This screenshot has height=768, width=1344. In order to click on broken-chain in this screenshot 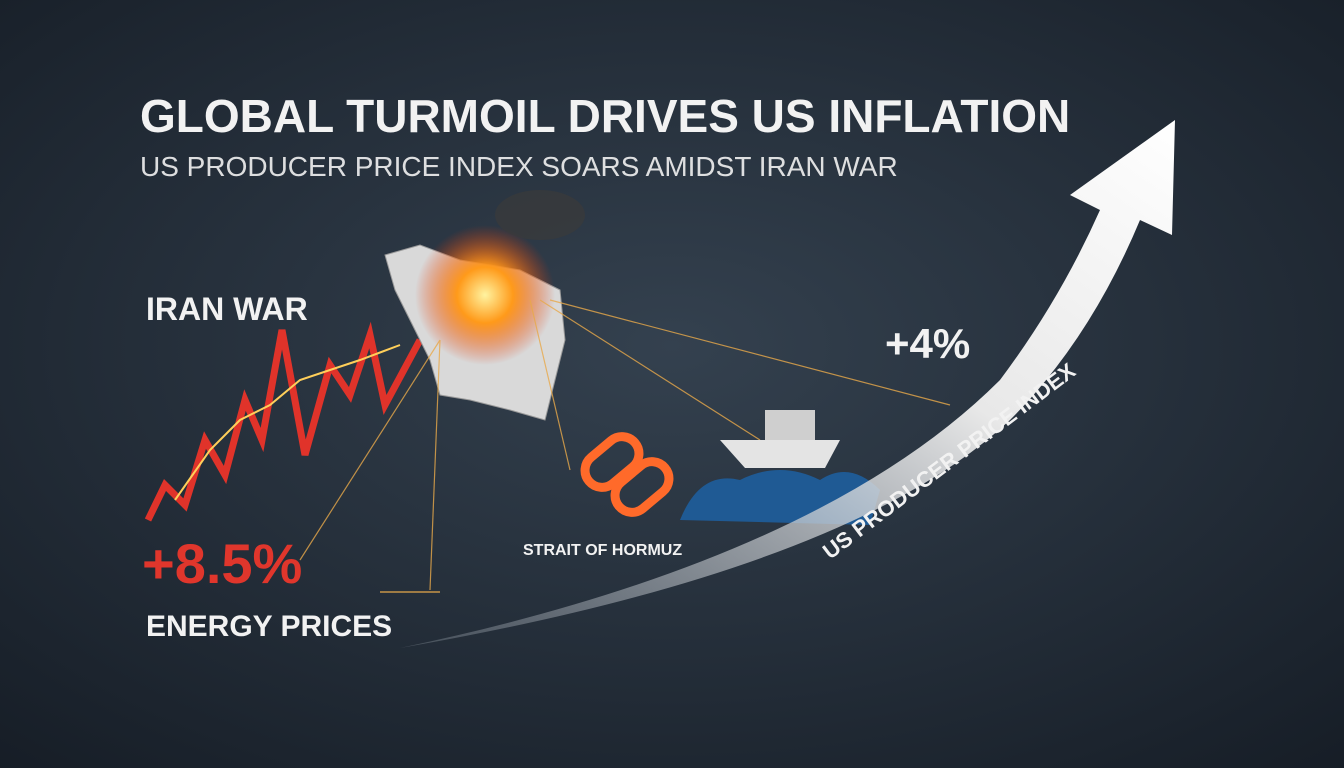, I will do `click(627, 474)`.